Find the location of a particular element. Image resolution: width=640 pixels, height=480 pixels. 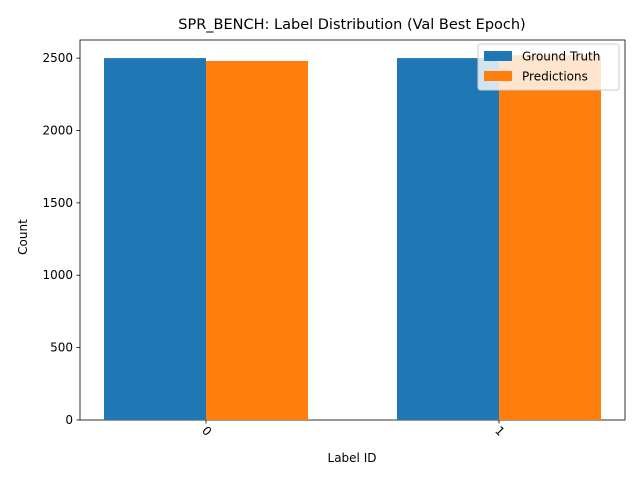

x-tick-label: 0 is located at coordinates (206, 431).